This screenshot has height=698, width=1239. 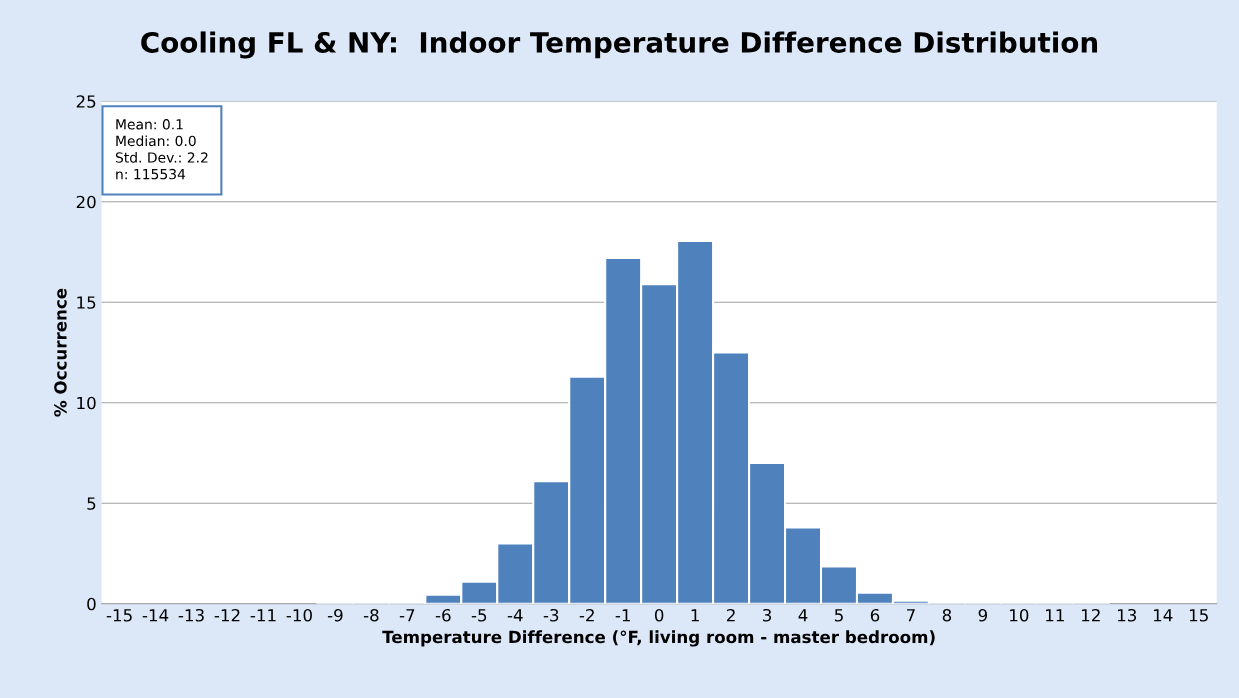 I want to click on x-tick-label: 6, so click(x=875, y=615).